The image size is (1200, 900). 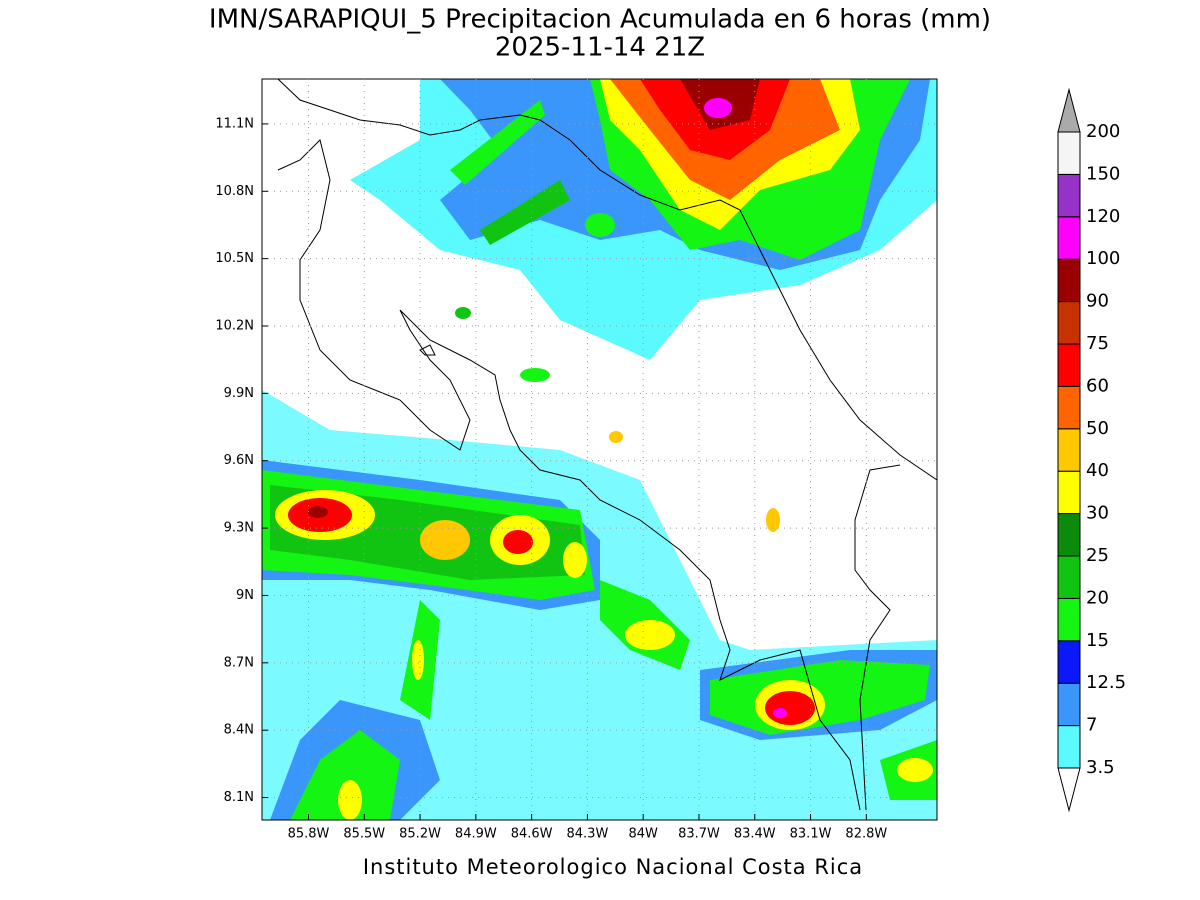 What do you see at coordinates (1100, 767) in the screenshot?
I see `colorbar-label: 3.5` at bounding box center [1100, 767].